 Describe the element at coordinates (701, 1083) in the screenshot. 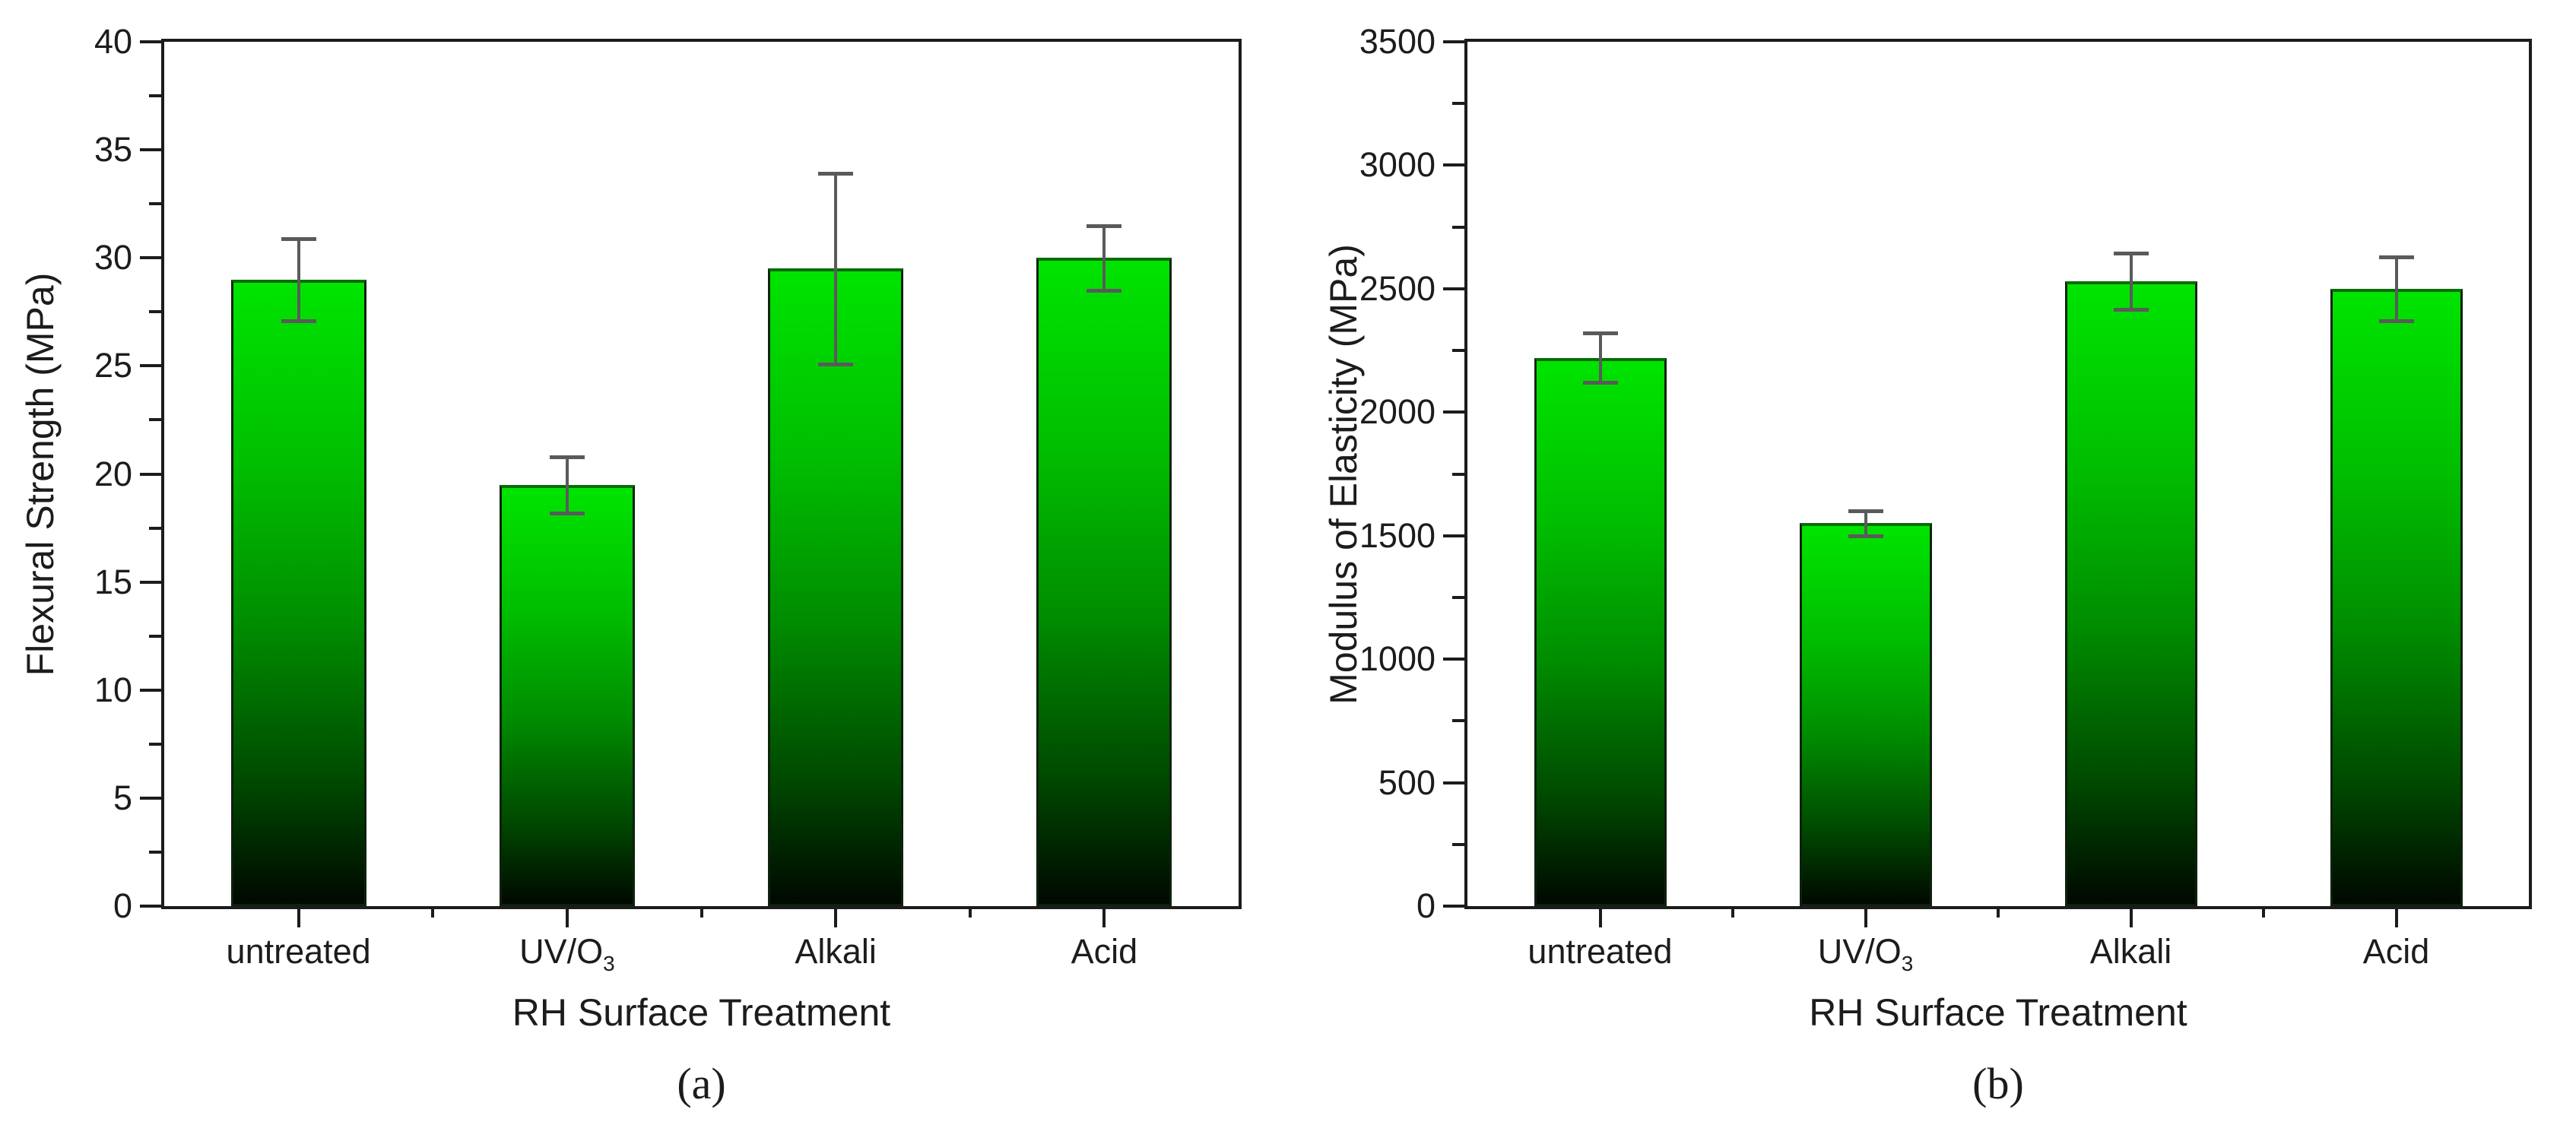

I see `subfigure-caption-a: (a)` at that location.